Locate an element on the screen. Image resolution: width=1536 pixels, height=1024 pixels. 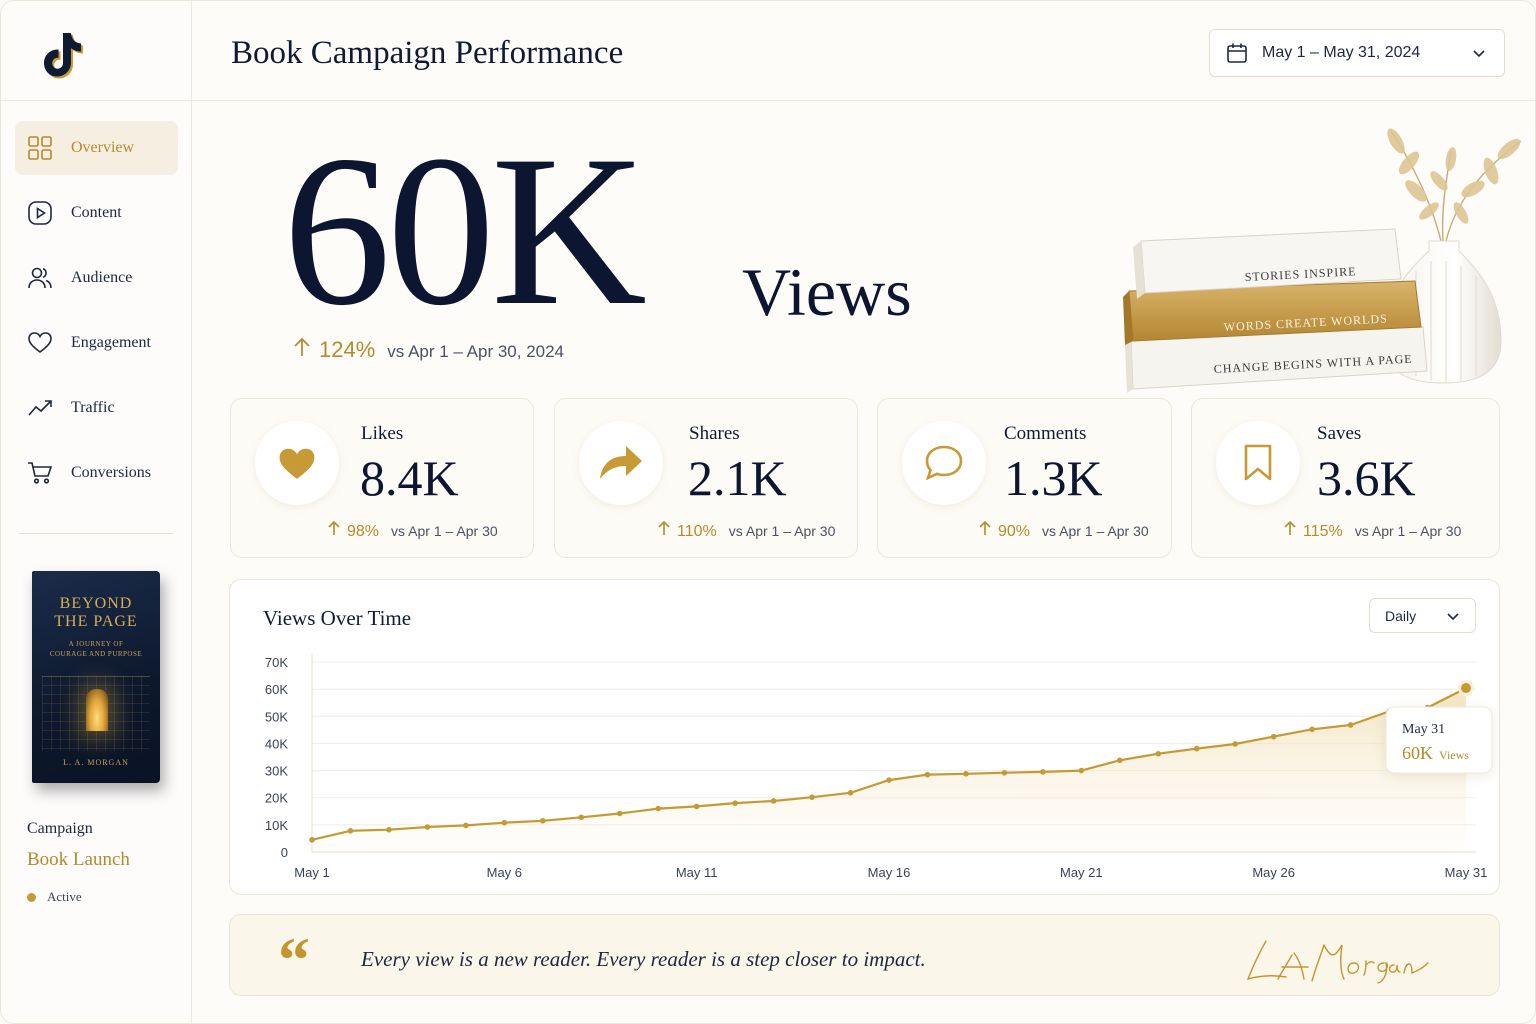
sidebar-item-conversions: Conversions is located at coordinates (96, 473).